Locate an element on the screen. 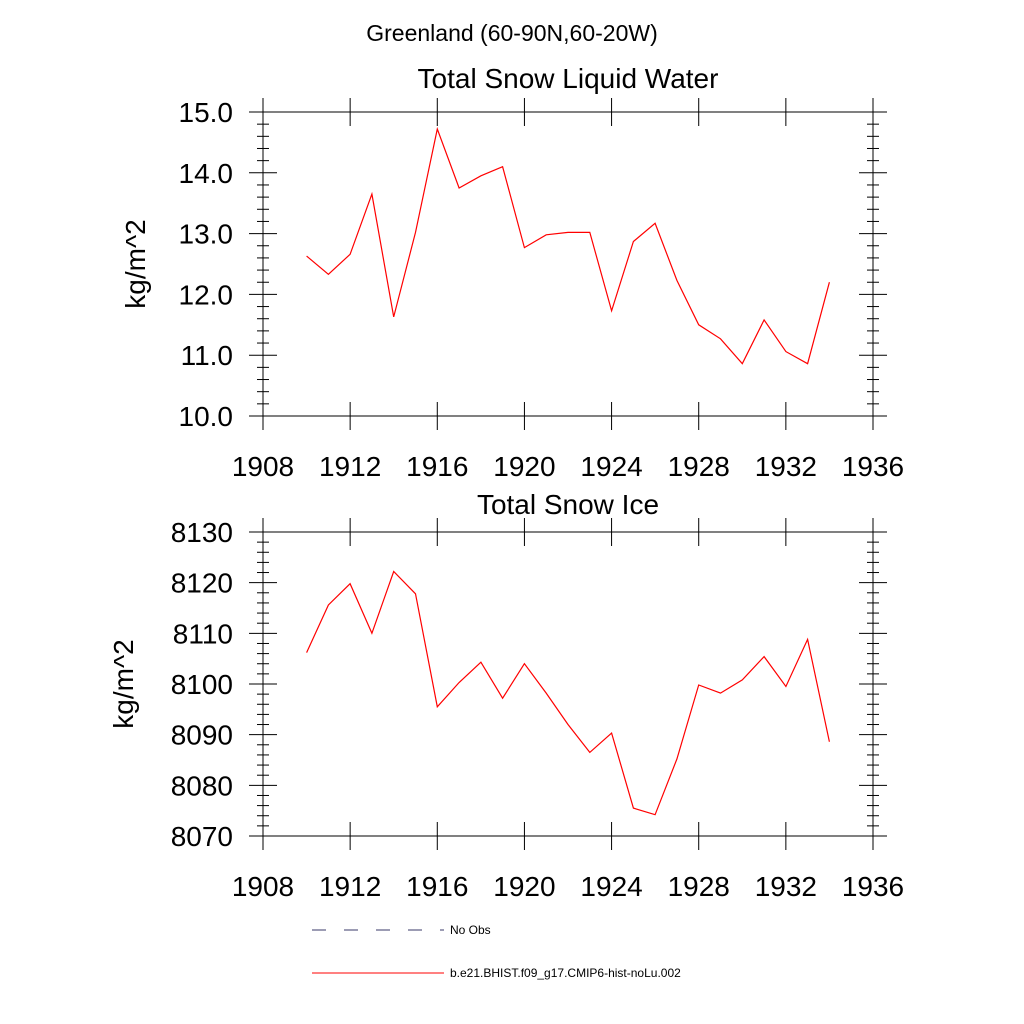 This screenshot has width=1024, height=1024. y-tick-label: 10.0 is located at coordinates (206, 416).